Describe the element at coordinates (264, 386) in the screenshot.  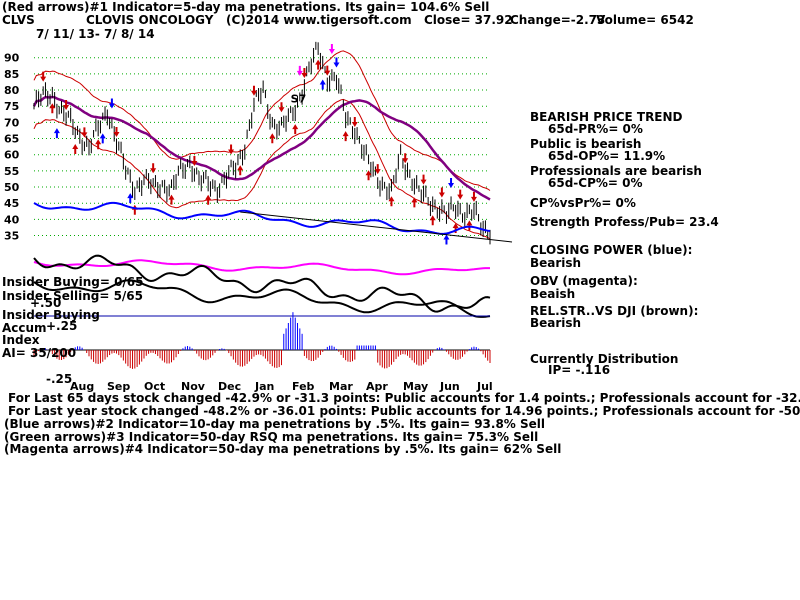
I see `month-label: Jan` at that location.